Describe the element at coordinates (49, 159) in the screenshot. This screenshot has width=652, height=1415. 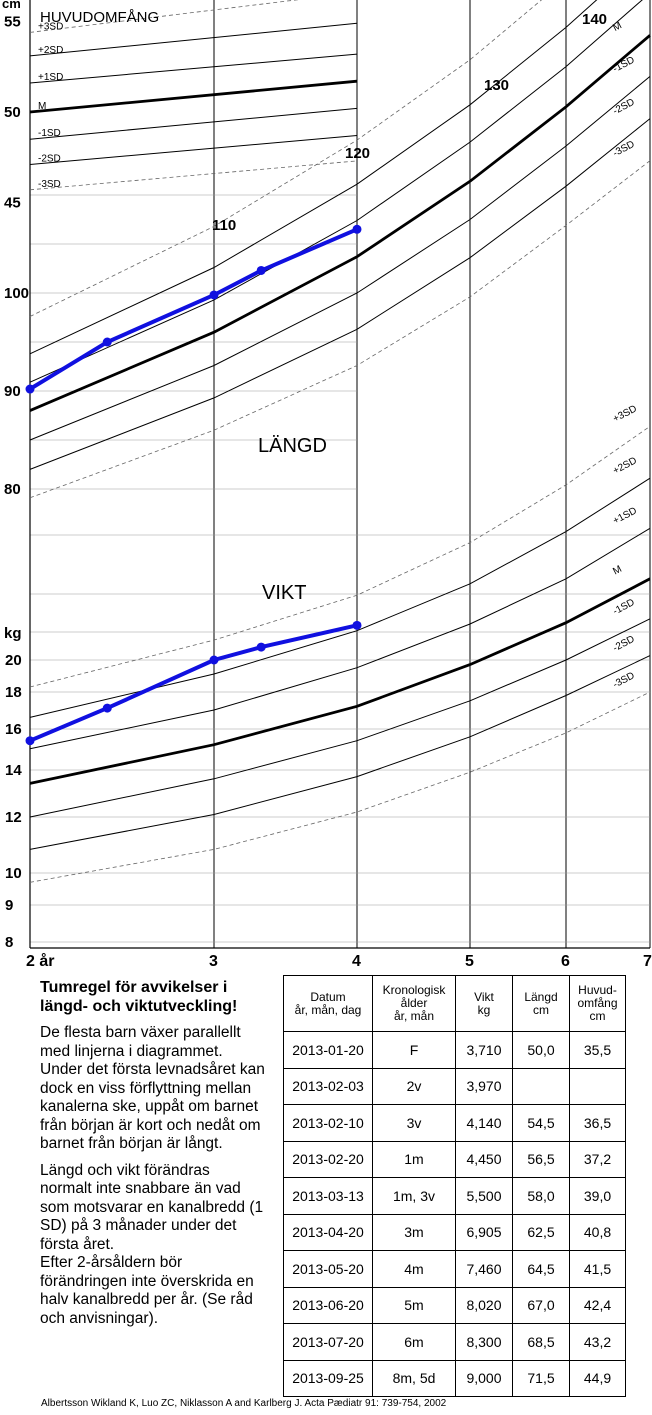
I see `head-curve-label: -2SD` at that location.